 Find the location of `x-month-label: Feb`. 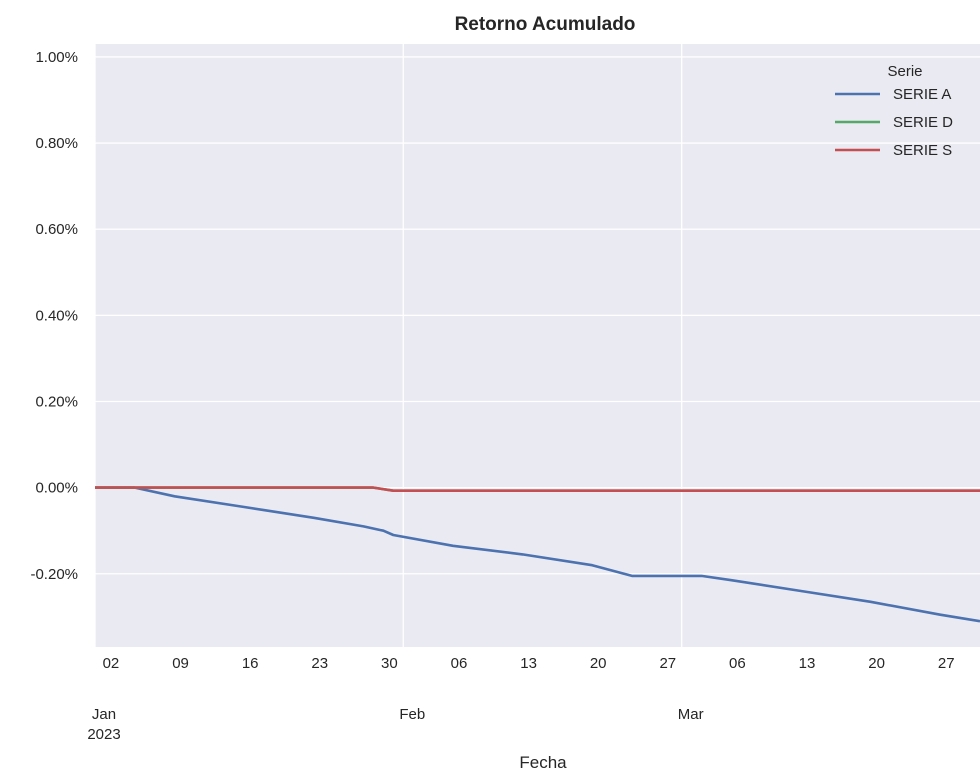

x-month-label: Feb is located at coordinates (412, 714).